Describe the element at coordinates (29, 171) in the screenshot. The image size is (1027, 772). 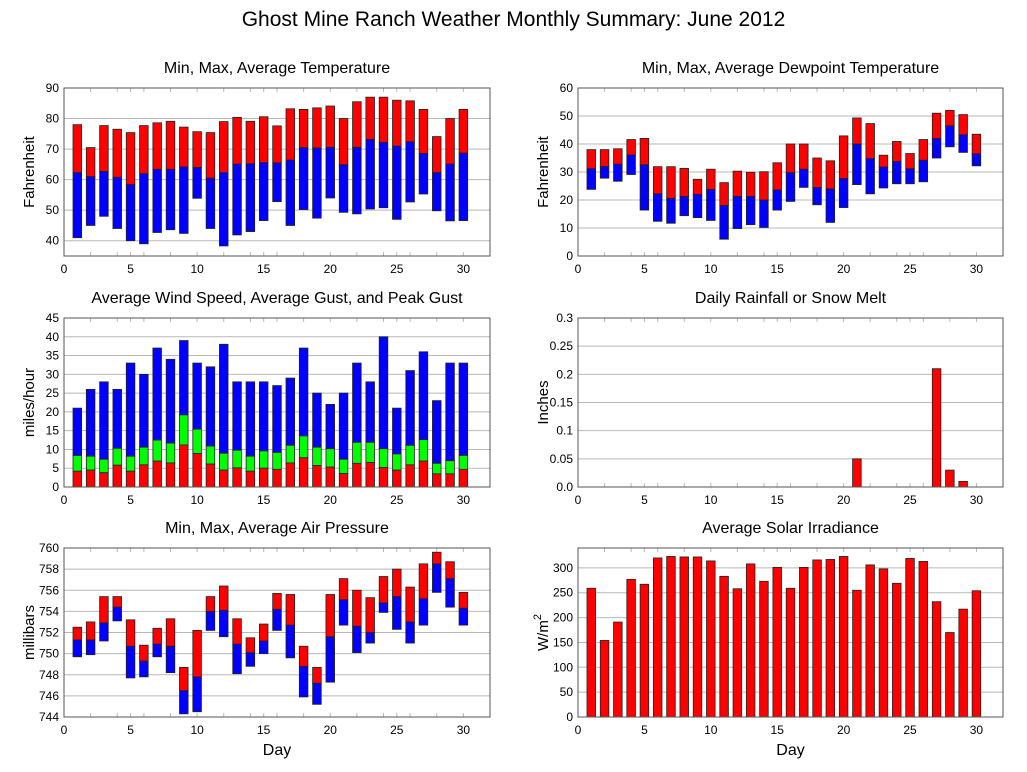
I see `y-axis-label: Fahrenheit` at that location.